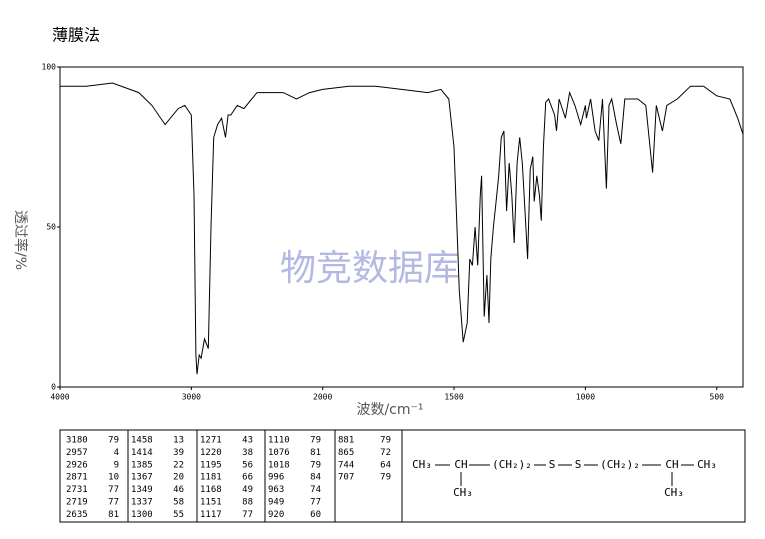 Image resolution: width=765 pixels, height=539 pixels. Describe the element at coordinates (211, 478) in the screenshot. I see `peak-wavenumber: 1181` at that location.